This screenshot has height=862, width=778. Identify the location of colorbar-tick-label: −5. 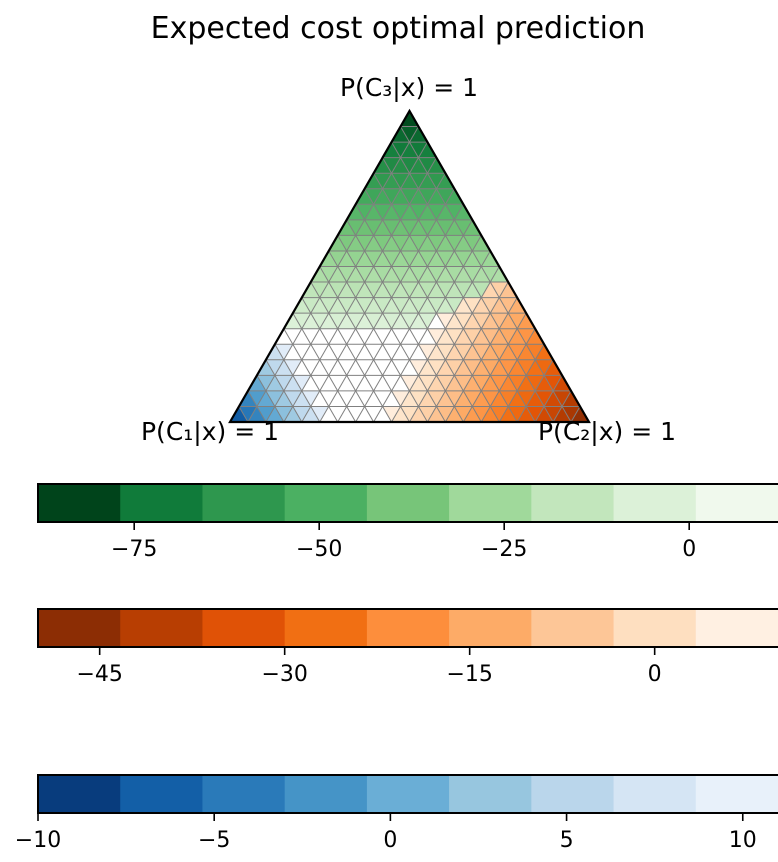
(214, 840).